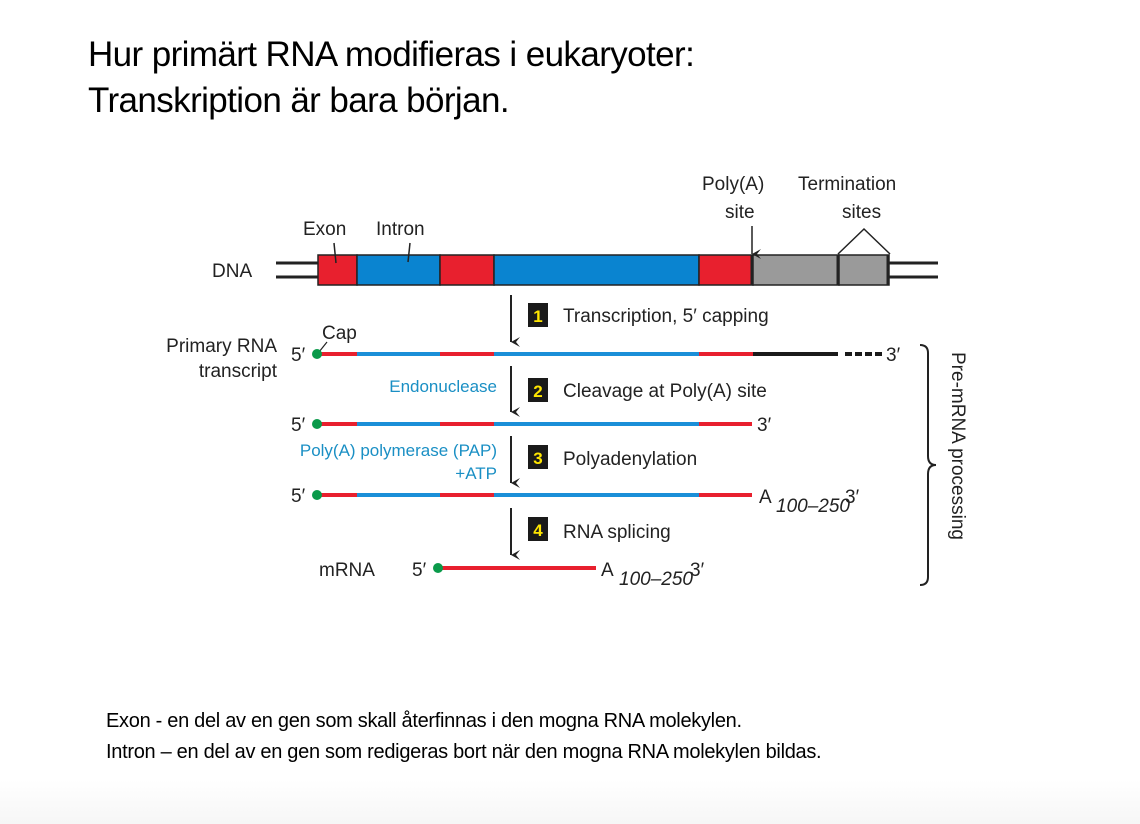 The width and height of the screenshot is (1140, 824). I want to click on step-label: Transcription, 5′ capping, so click(666, 316).